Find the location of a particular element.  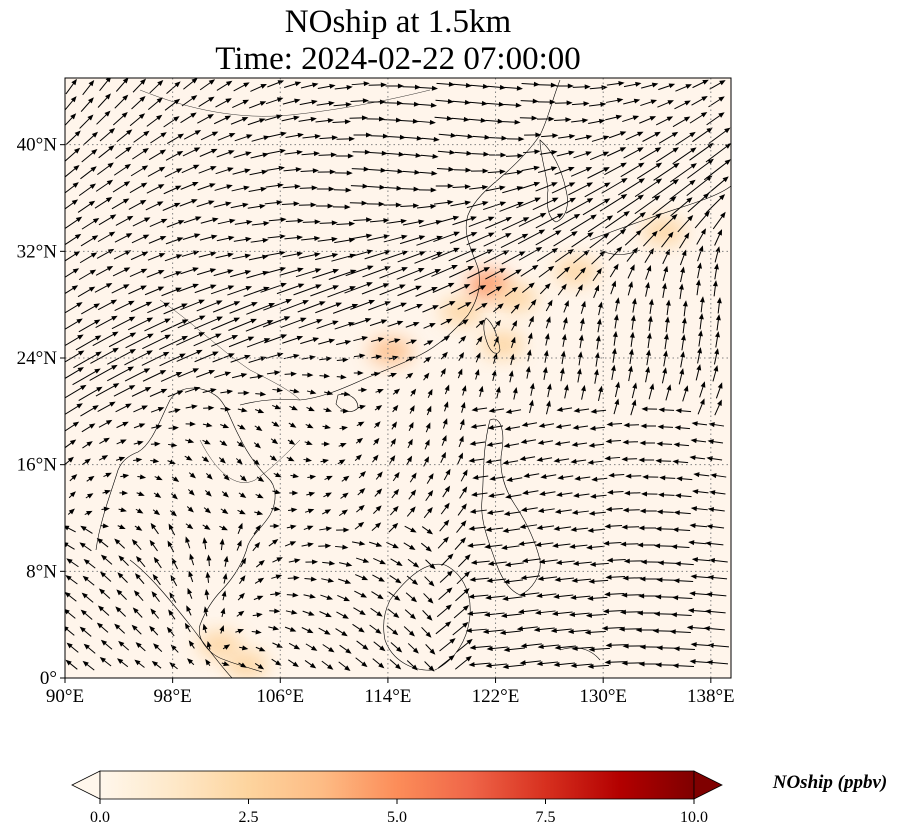

longitude-axis: 90°E 98°E 106°E 114°E 122°E 130°E 138°E is located at coordinates (390, 692).